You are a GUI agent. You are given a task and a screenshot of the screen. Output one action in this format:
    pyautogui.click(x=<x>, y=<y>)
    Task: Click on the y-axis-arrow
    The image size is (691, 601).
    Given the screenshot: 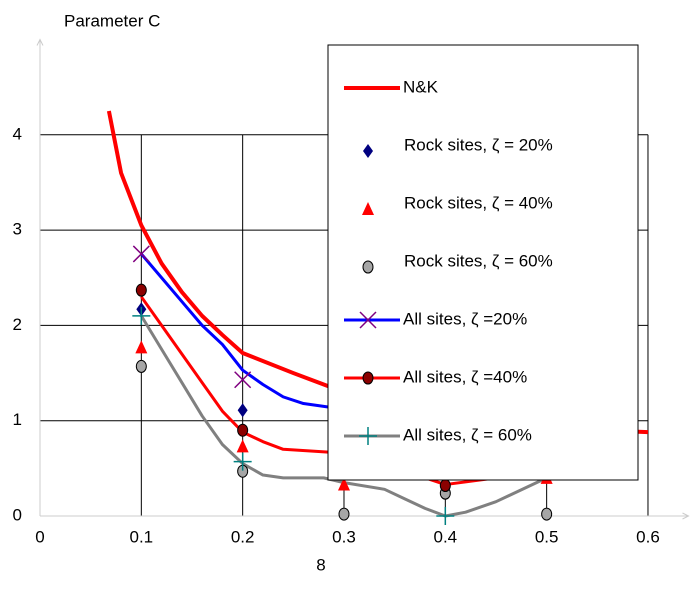 What is the action you would take?
    pyautogui.click(x=40, y=42)
    